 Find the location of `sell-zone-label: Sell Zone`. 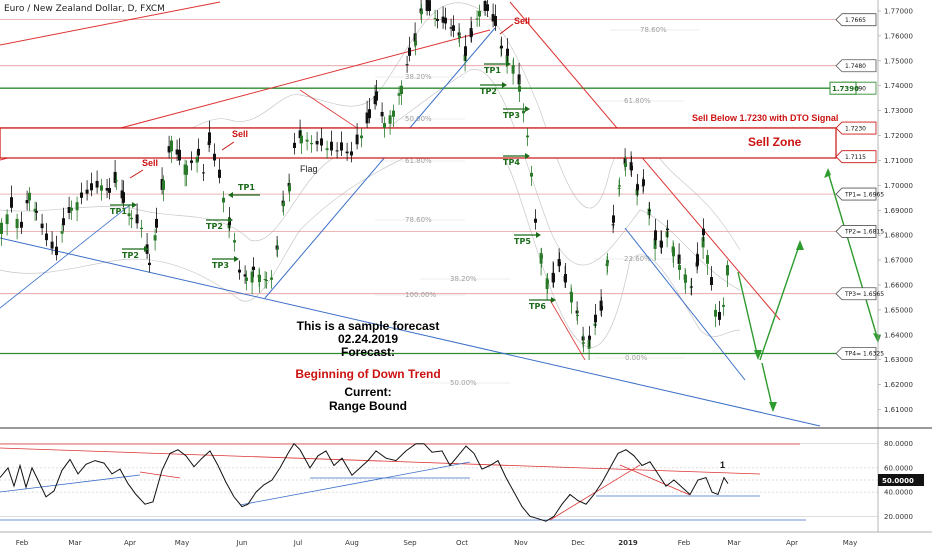

sell-zone-label: Sell Zone is located at coordinates (775, 142).